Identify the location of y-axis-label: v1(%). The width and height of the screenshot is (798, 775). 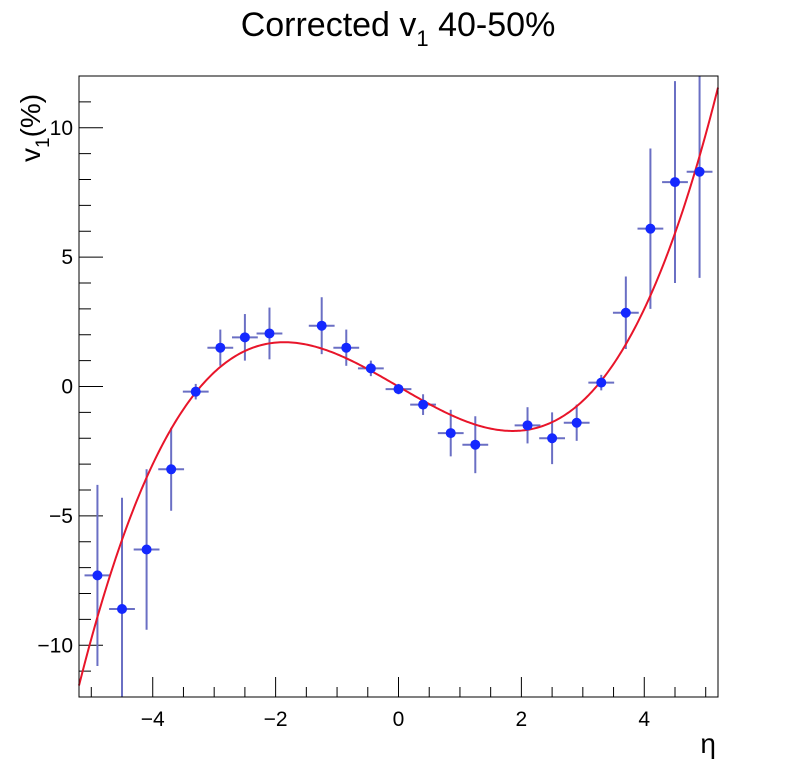
(34, 128).